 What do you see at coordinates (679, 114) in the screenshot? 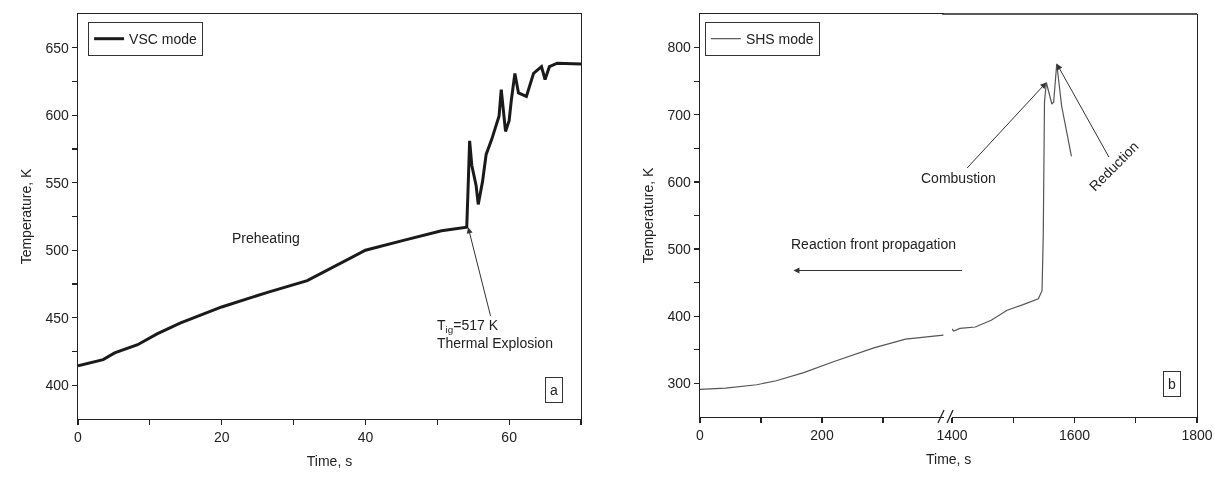
I see `y-tick-label: 700` at bounding box center [679, 114].